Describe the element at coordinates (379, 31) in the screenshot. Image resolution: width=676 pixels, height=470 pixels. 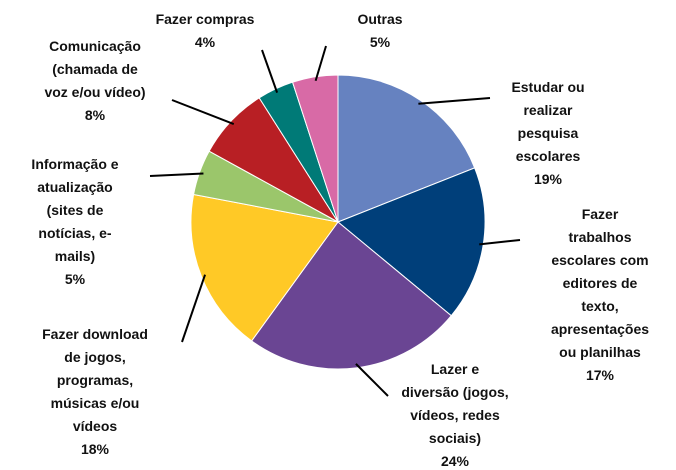
I see `slice-label: Outras 5%` at that location.